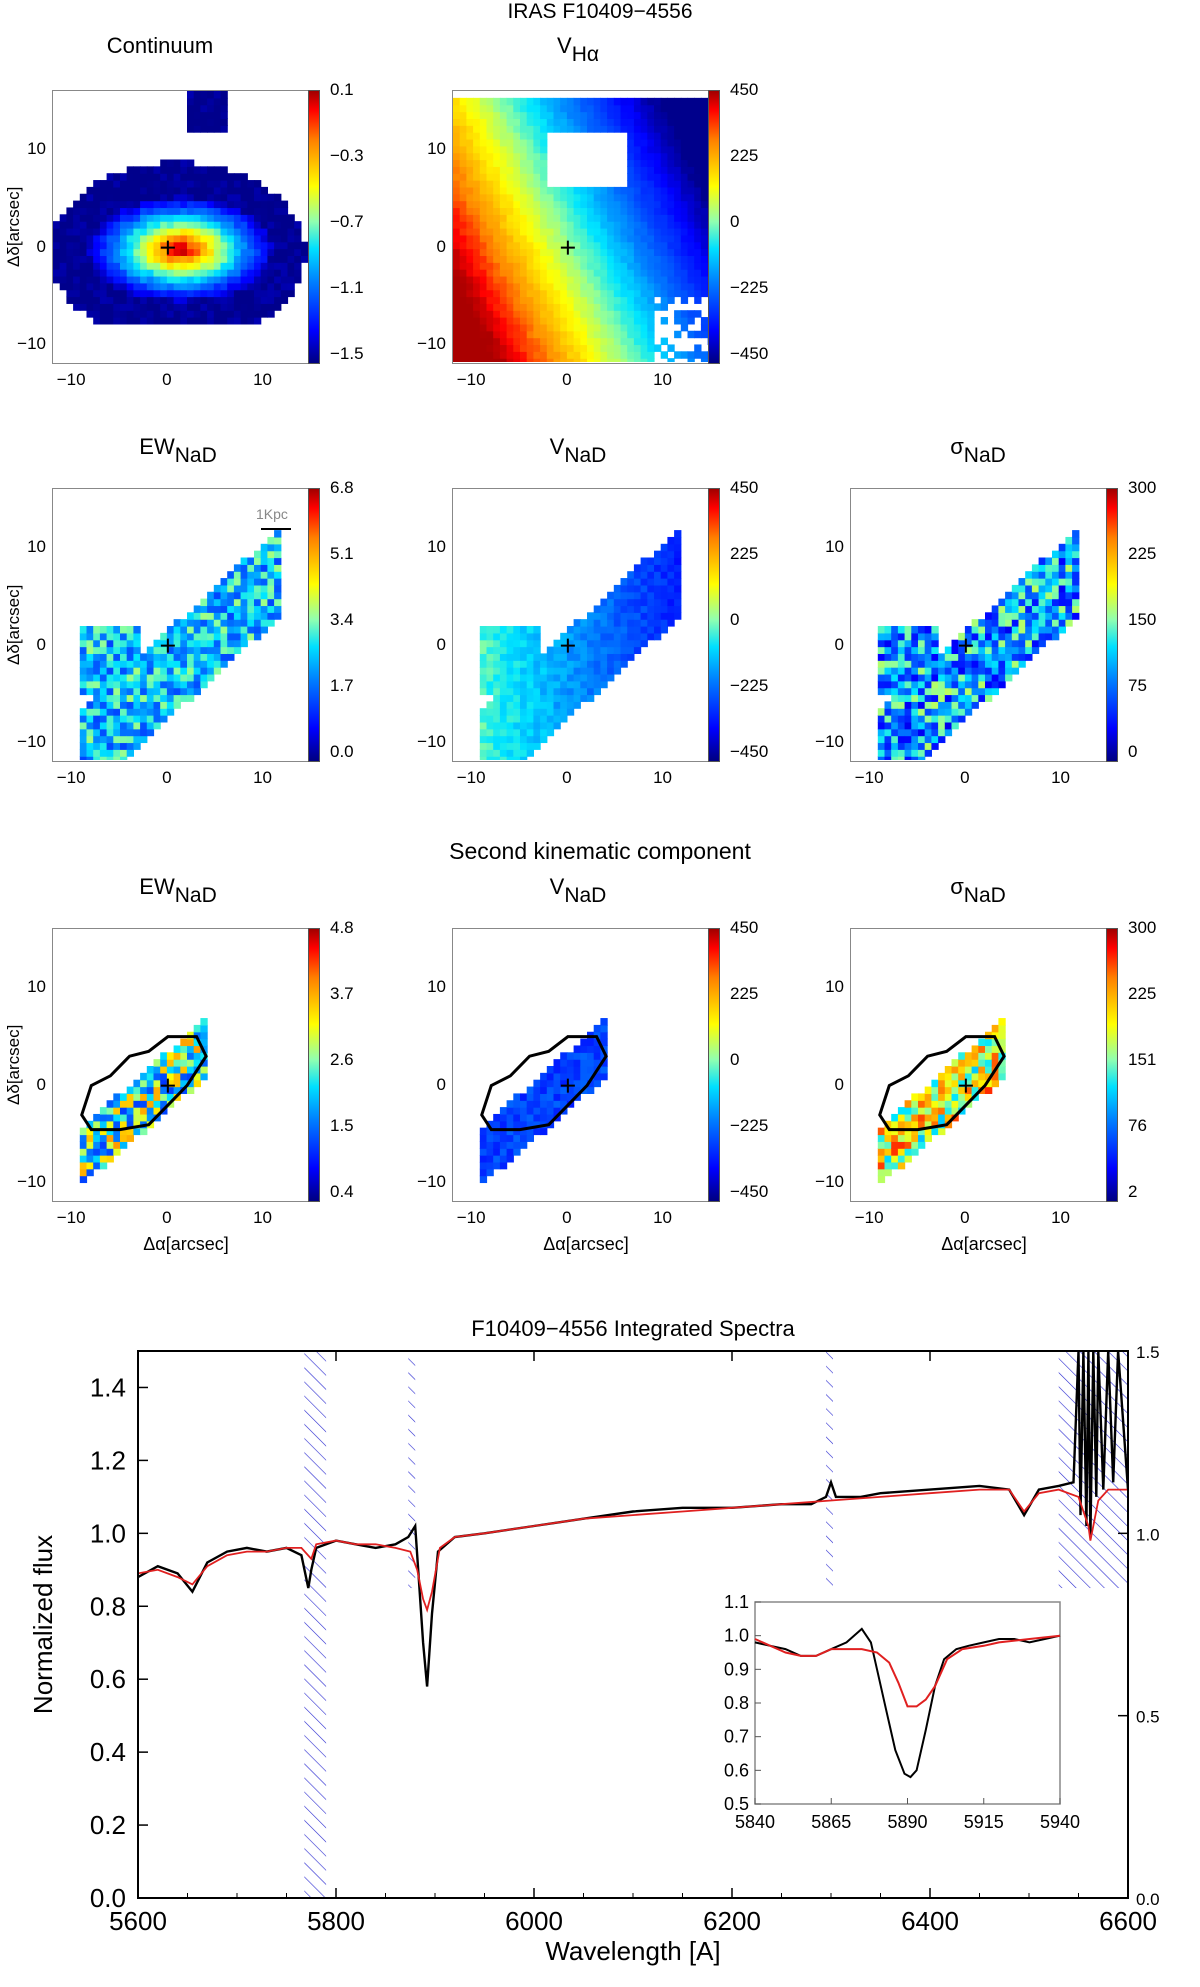 The height and width of the screenshot is (1987, 1200). What do you see at coordinates (714, 625) in the screenshot?
I see `colorbar-vnad1` at bounding box center [714, 625].